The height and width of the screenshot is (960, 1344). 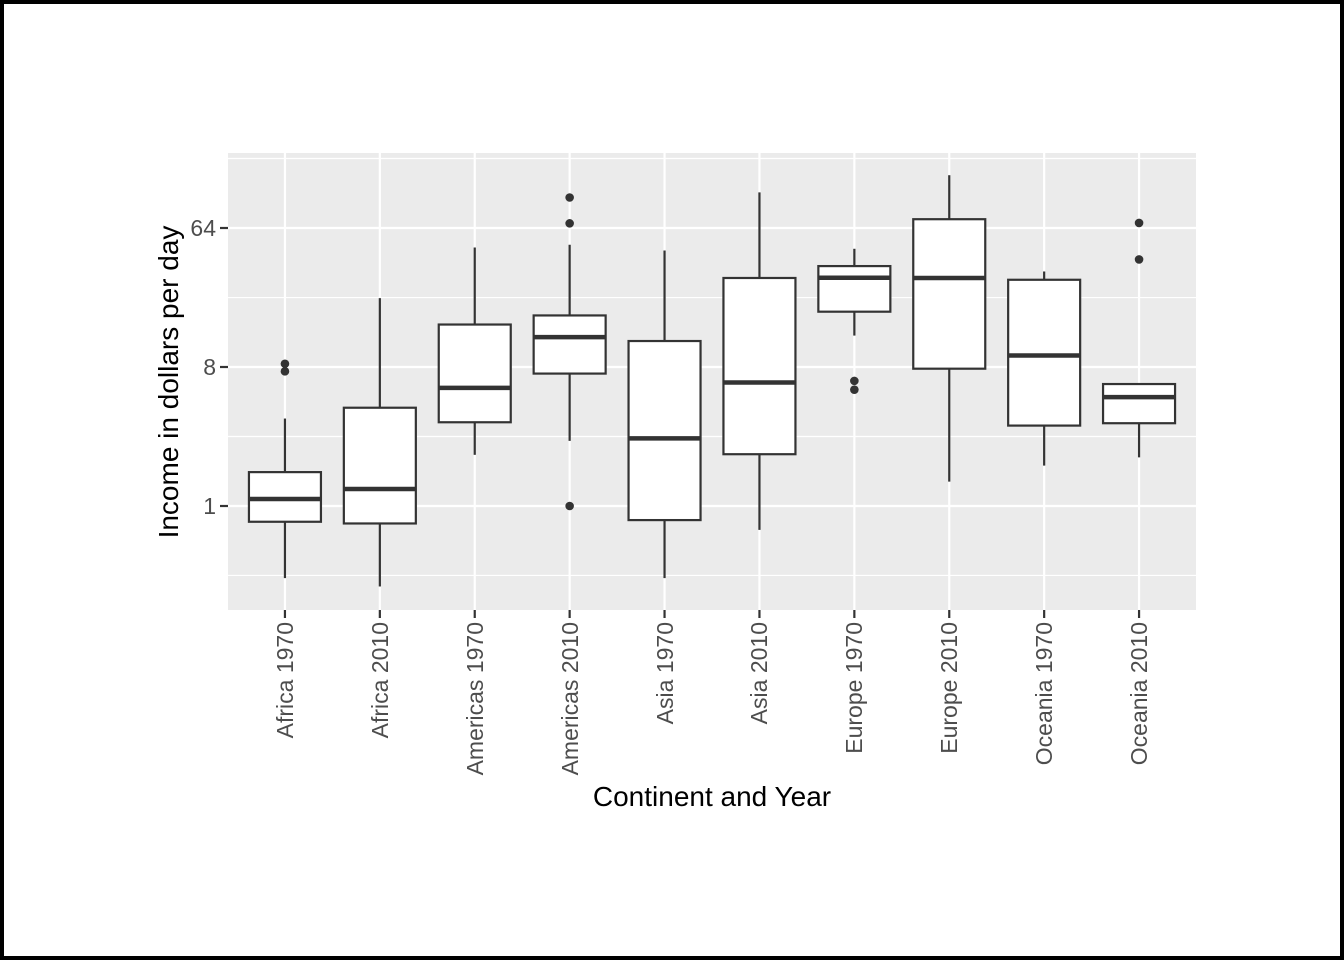 I want to click on y-tick-label: 64, so click(x=203, y=228).